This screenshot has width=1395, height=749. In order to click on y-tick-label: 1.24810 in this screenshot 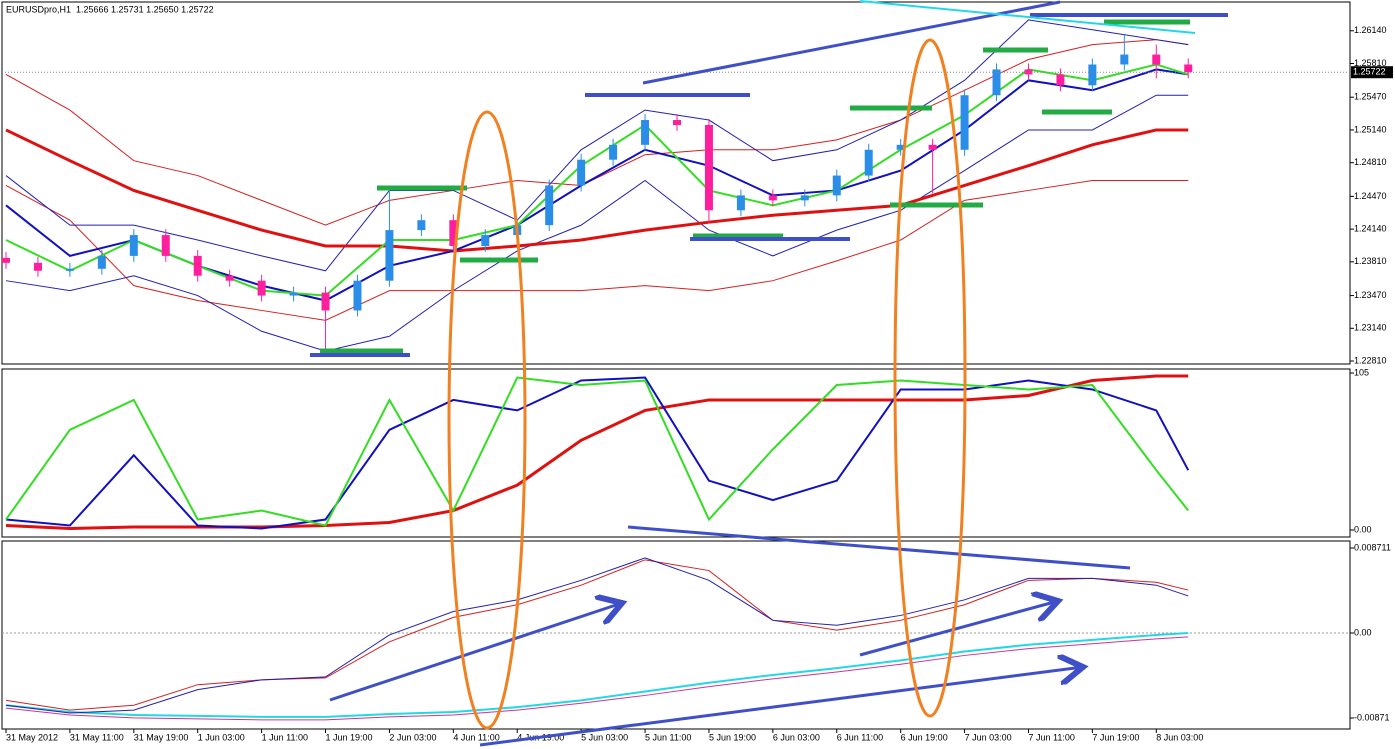, I will do `click(1370, 162)`.